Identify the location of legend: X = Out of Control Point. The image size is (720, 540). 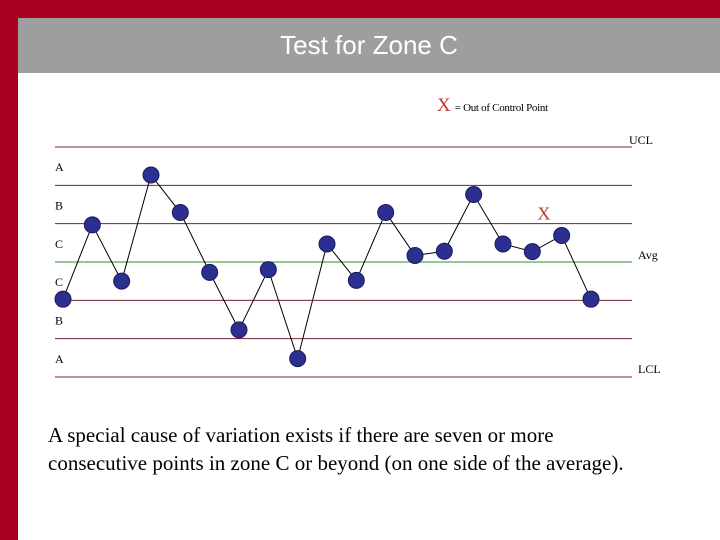
(492, 106).